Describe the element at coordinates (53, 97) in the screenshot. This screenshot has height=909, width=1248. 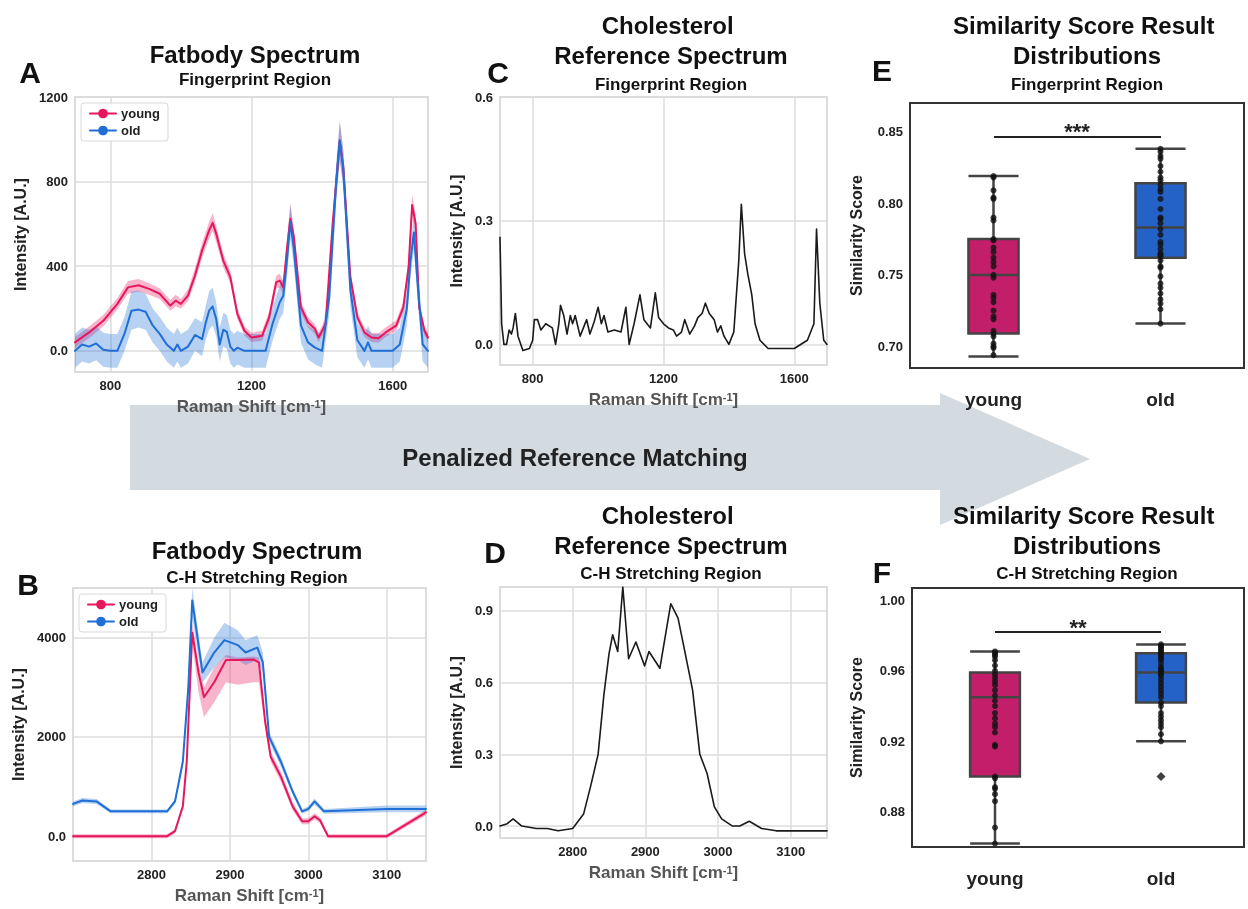
I see `y-tick-label: 1200` at that location.